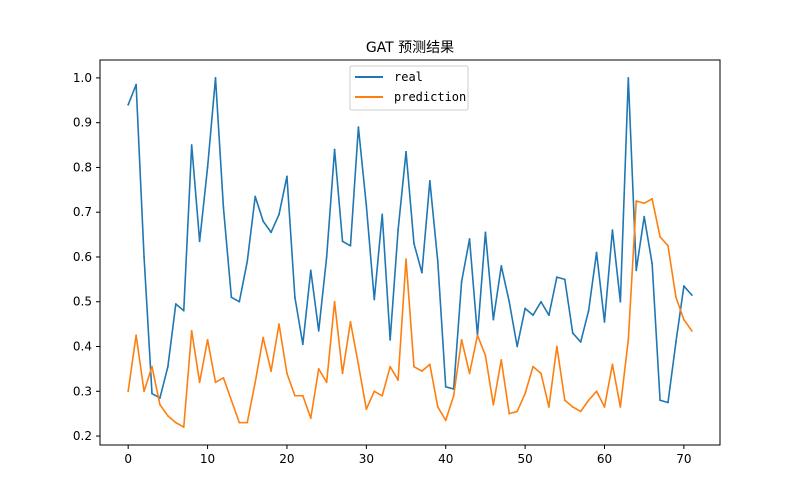 The image size is (800, 500). What do you see at coordinates (524, 459) in the screenshot?
I see `x-tick-label: 50` at bounding box center [524, 459].